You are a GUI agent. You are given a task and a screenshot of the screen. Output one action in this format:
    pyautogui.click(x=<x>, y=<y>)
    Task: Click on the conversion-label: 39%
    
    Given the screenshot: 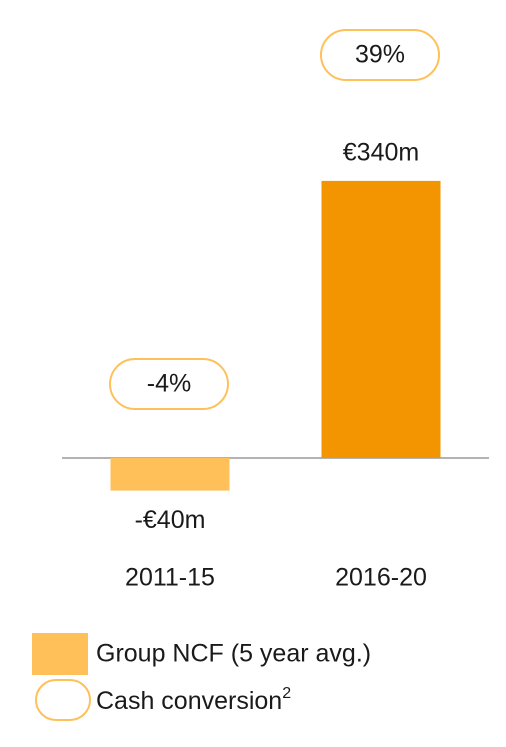 What is the action you would take?
    pyautogui.click(x=380, y=55)
    